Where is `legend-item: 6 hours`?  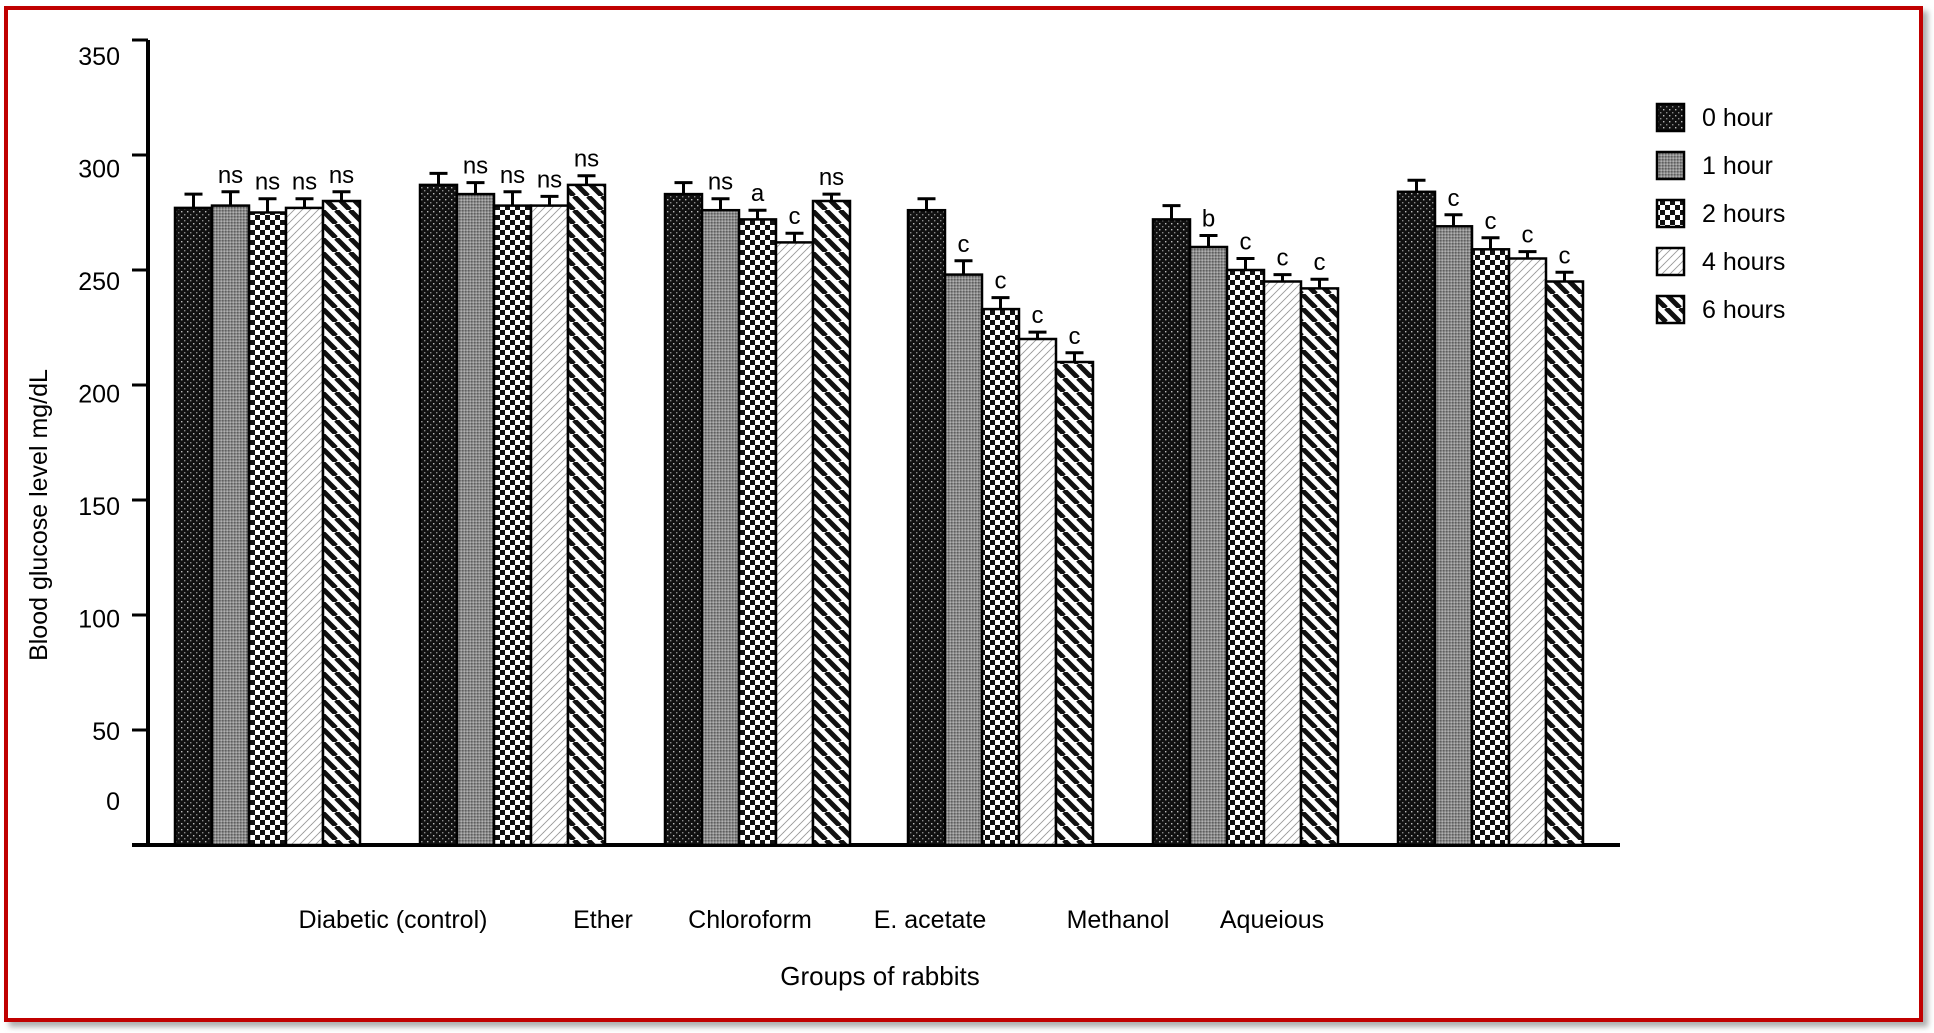 legend-item: 6 hours is located at coordinates (1720, 309).